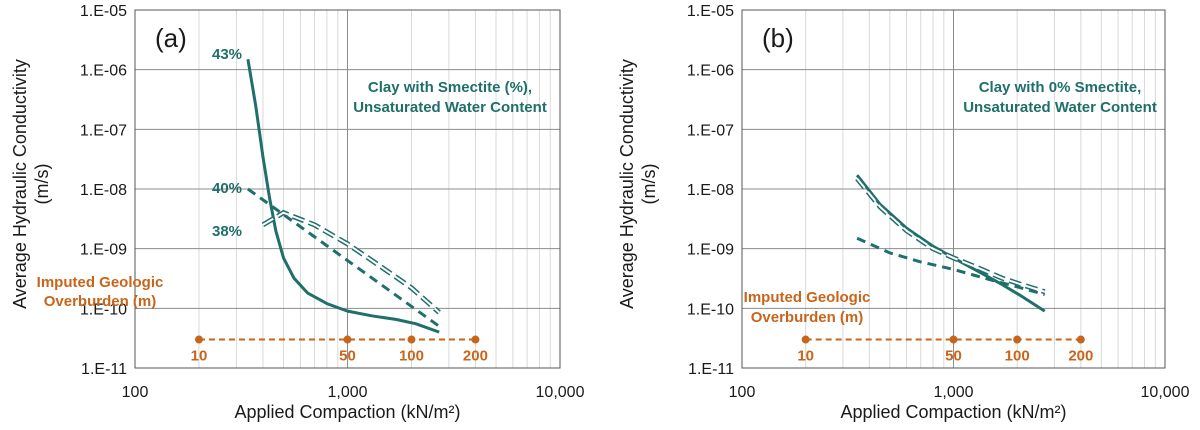 This screenshot has width=1200, height=430. I want to click on panel-label: (b), so click(778, 38).